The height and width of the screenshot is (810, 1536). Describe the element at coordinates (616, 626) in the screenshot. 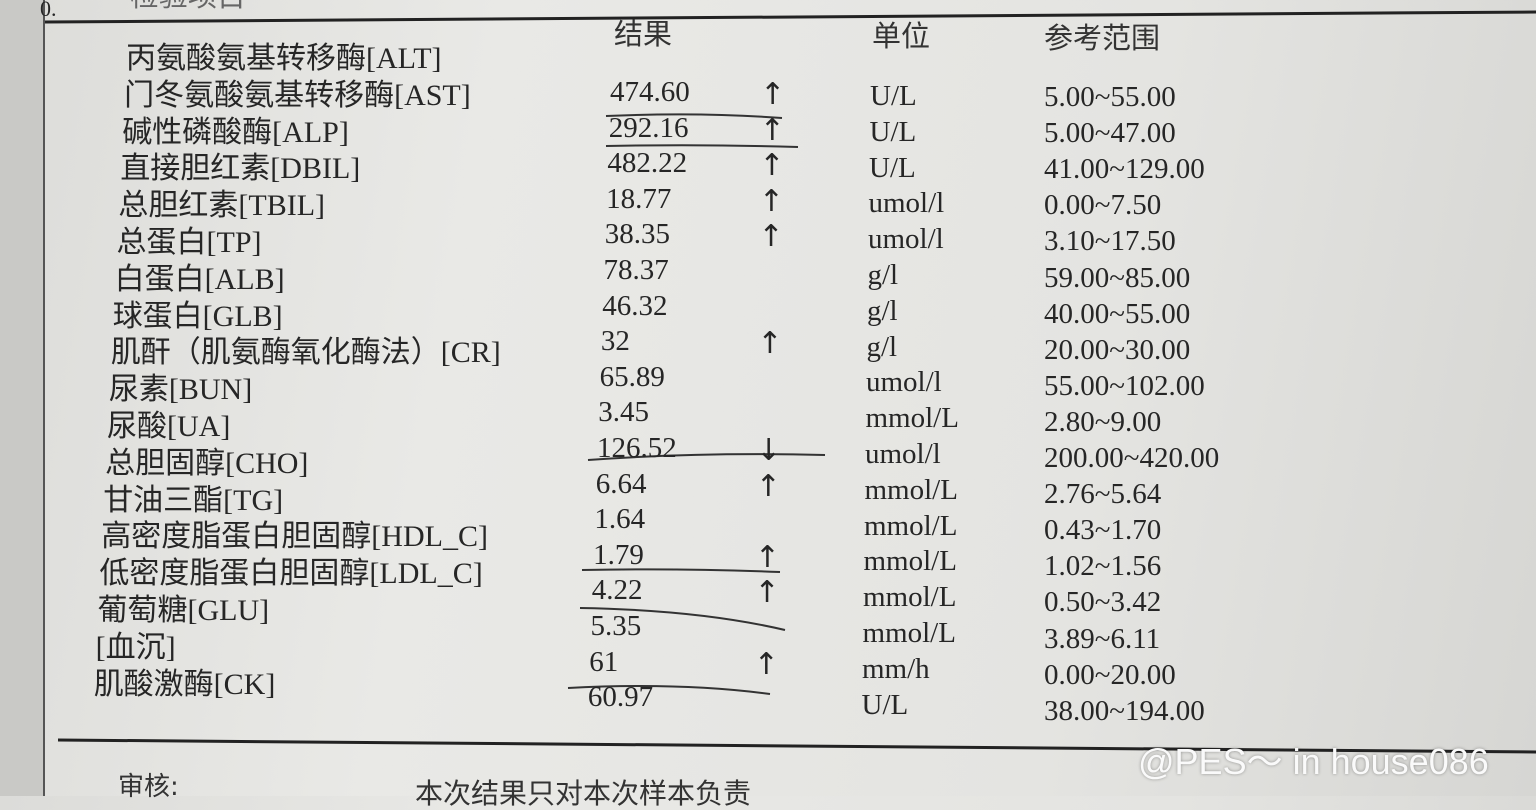

I see `result-value: 5.35` at that location.